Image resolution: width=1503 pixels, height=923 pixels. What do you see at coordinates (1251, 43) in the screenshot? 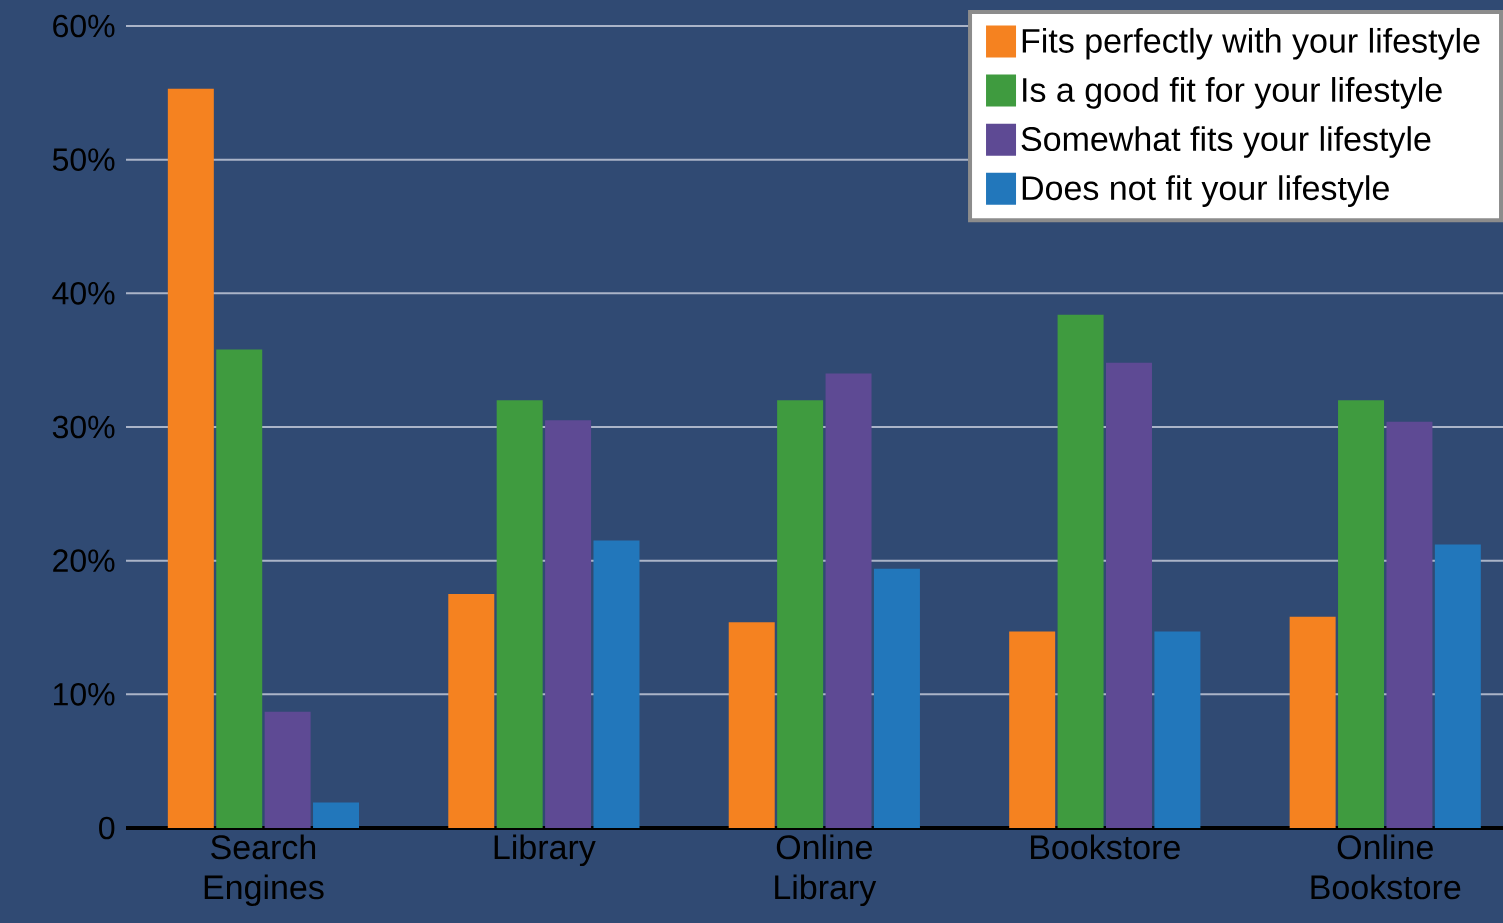
I see `legend-label: Fits perfectly with your lifestyle` at bounding box center [1251, 43].